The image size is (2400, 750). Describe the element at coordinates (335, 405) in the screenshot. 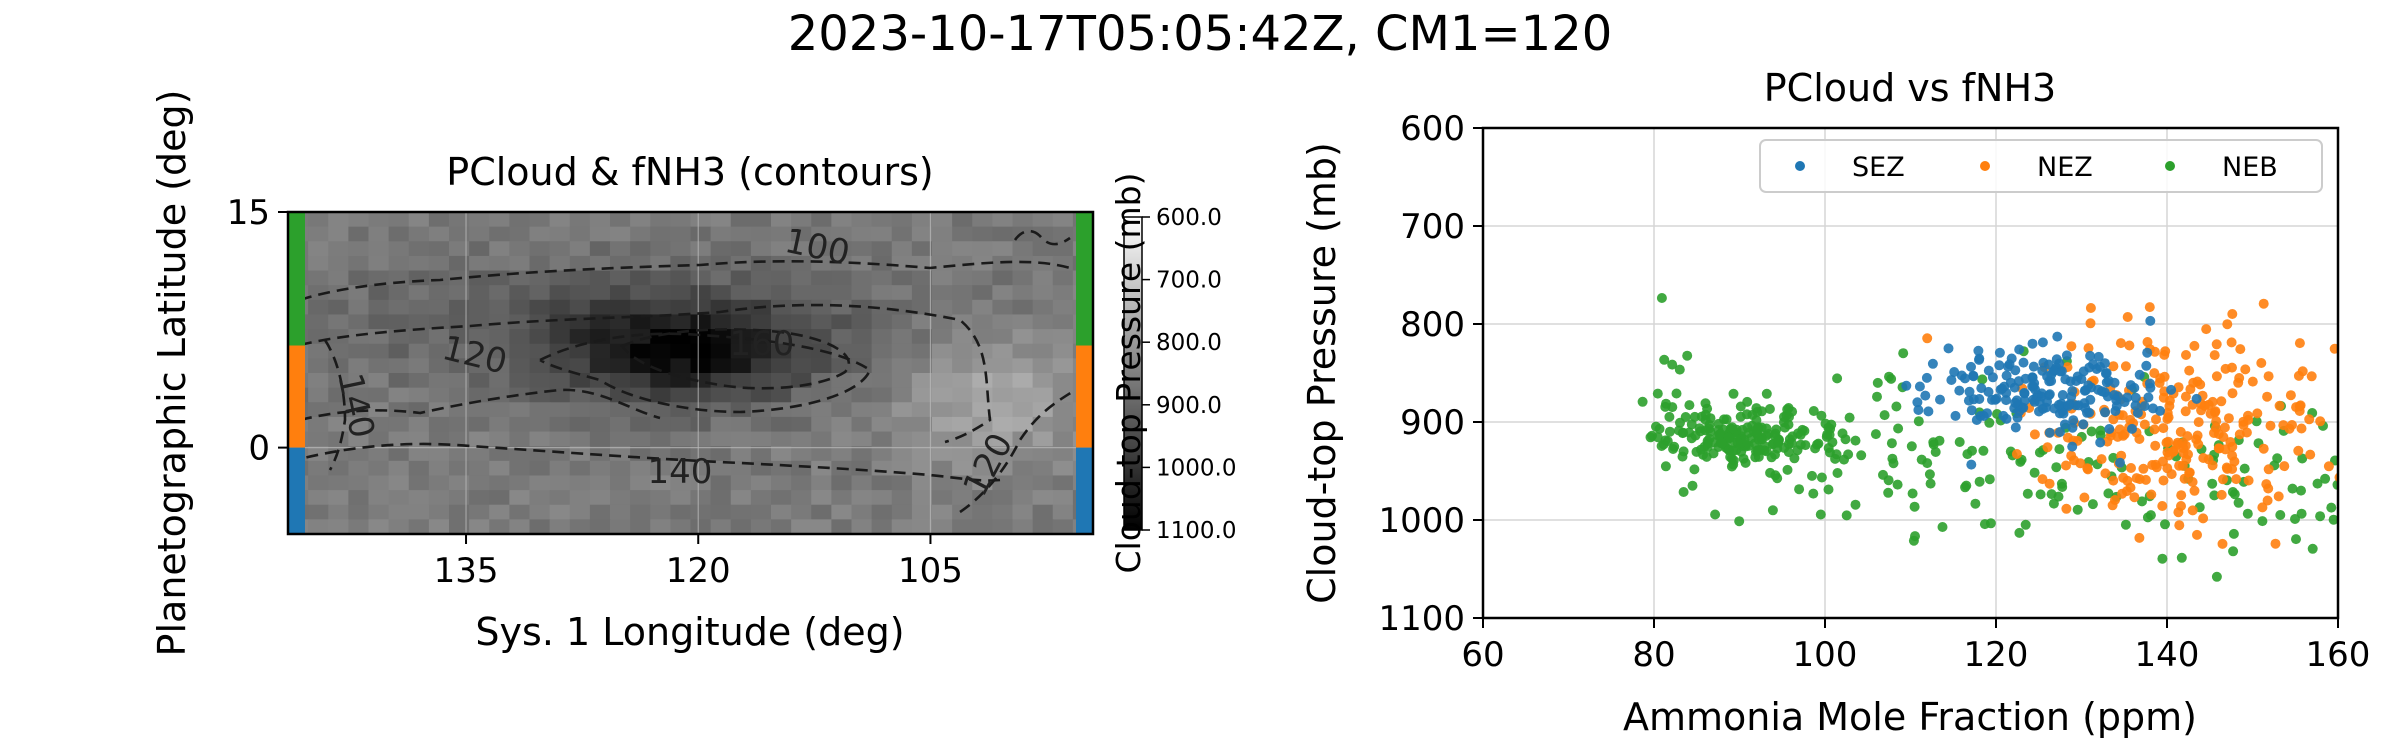

I see `contour-140-left` at that location.